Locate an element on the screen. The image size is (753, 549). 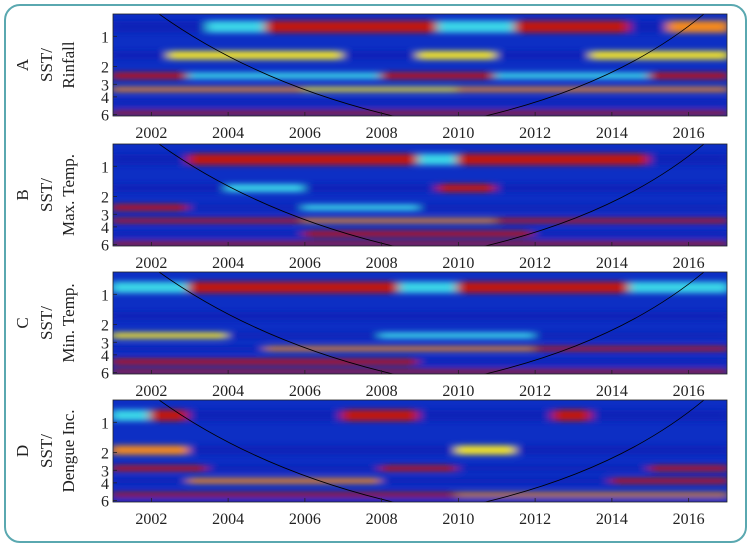
y-axis-label-line: Min. Temp. is located at coordinates (68, 322).